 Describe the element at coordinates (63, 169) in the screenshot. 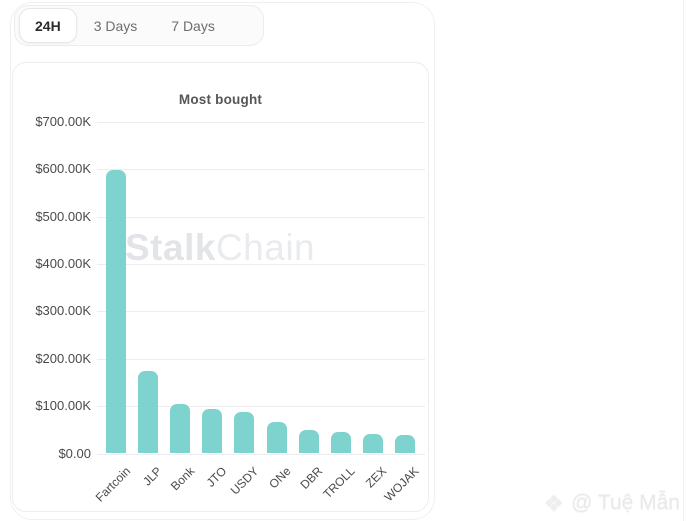

I see `y-axis-tick-label: $600.00K` at that location.